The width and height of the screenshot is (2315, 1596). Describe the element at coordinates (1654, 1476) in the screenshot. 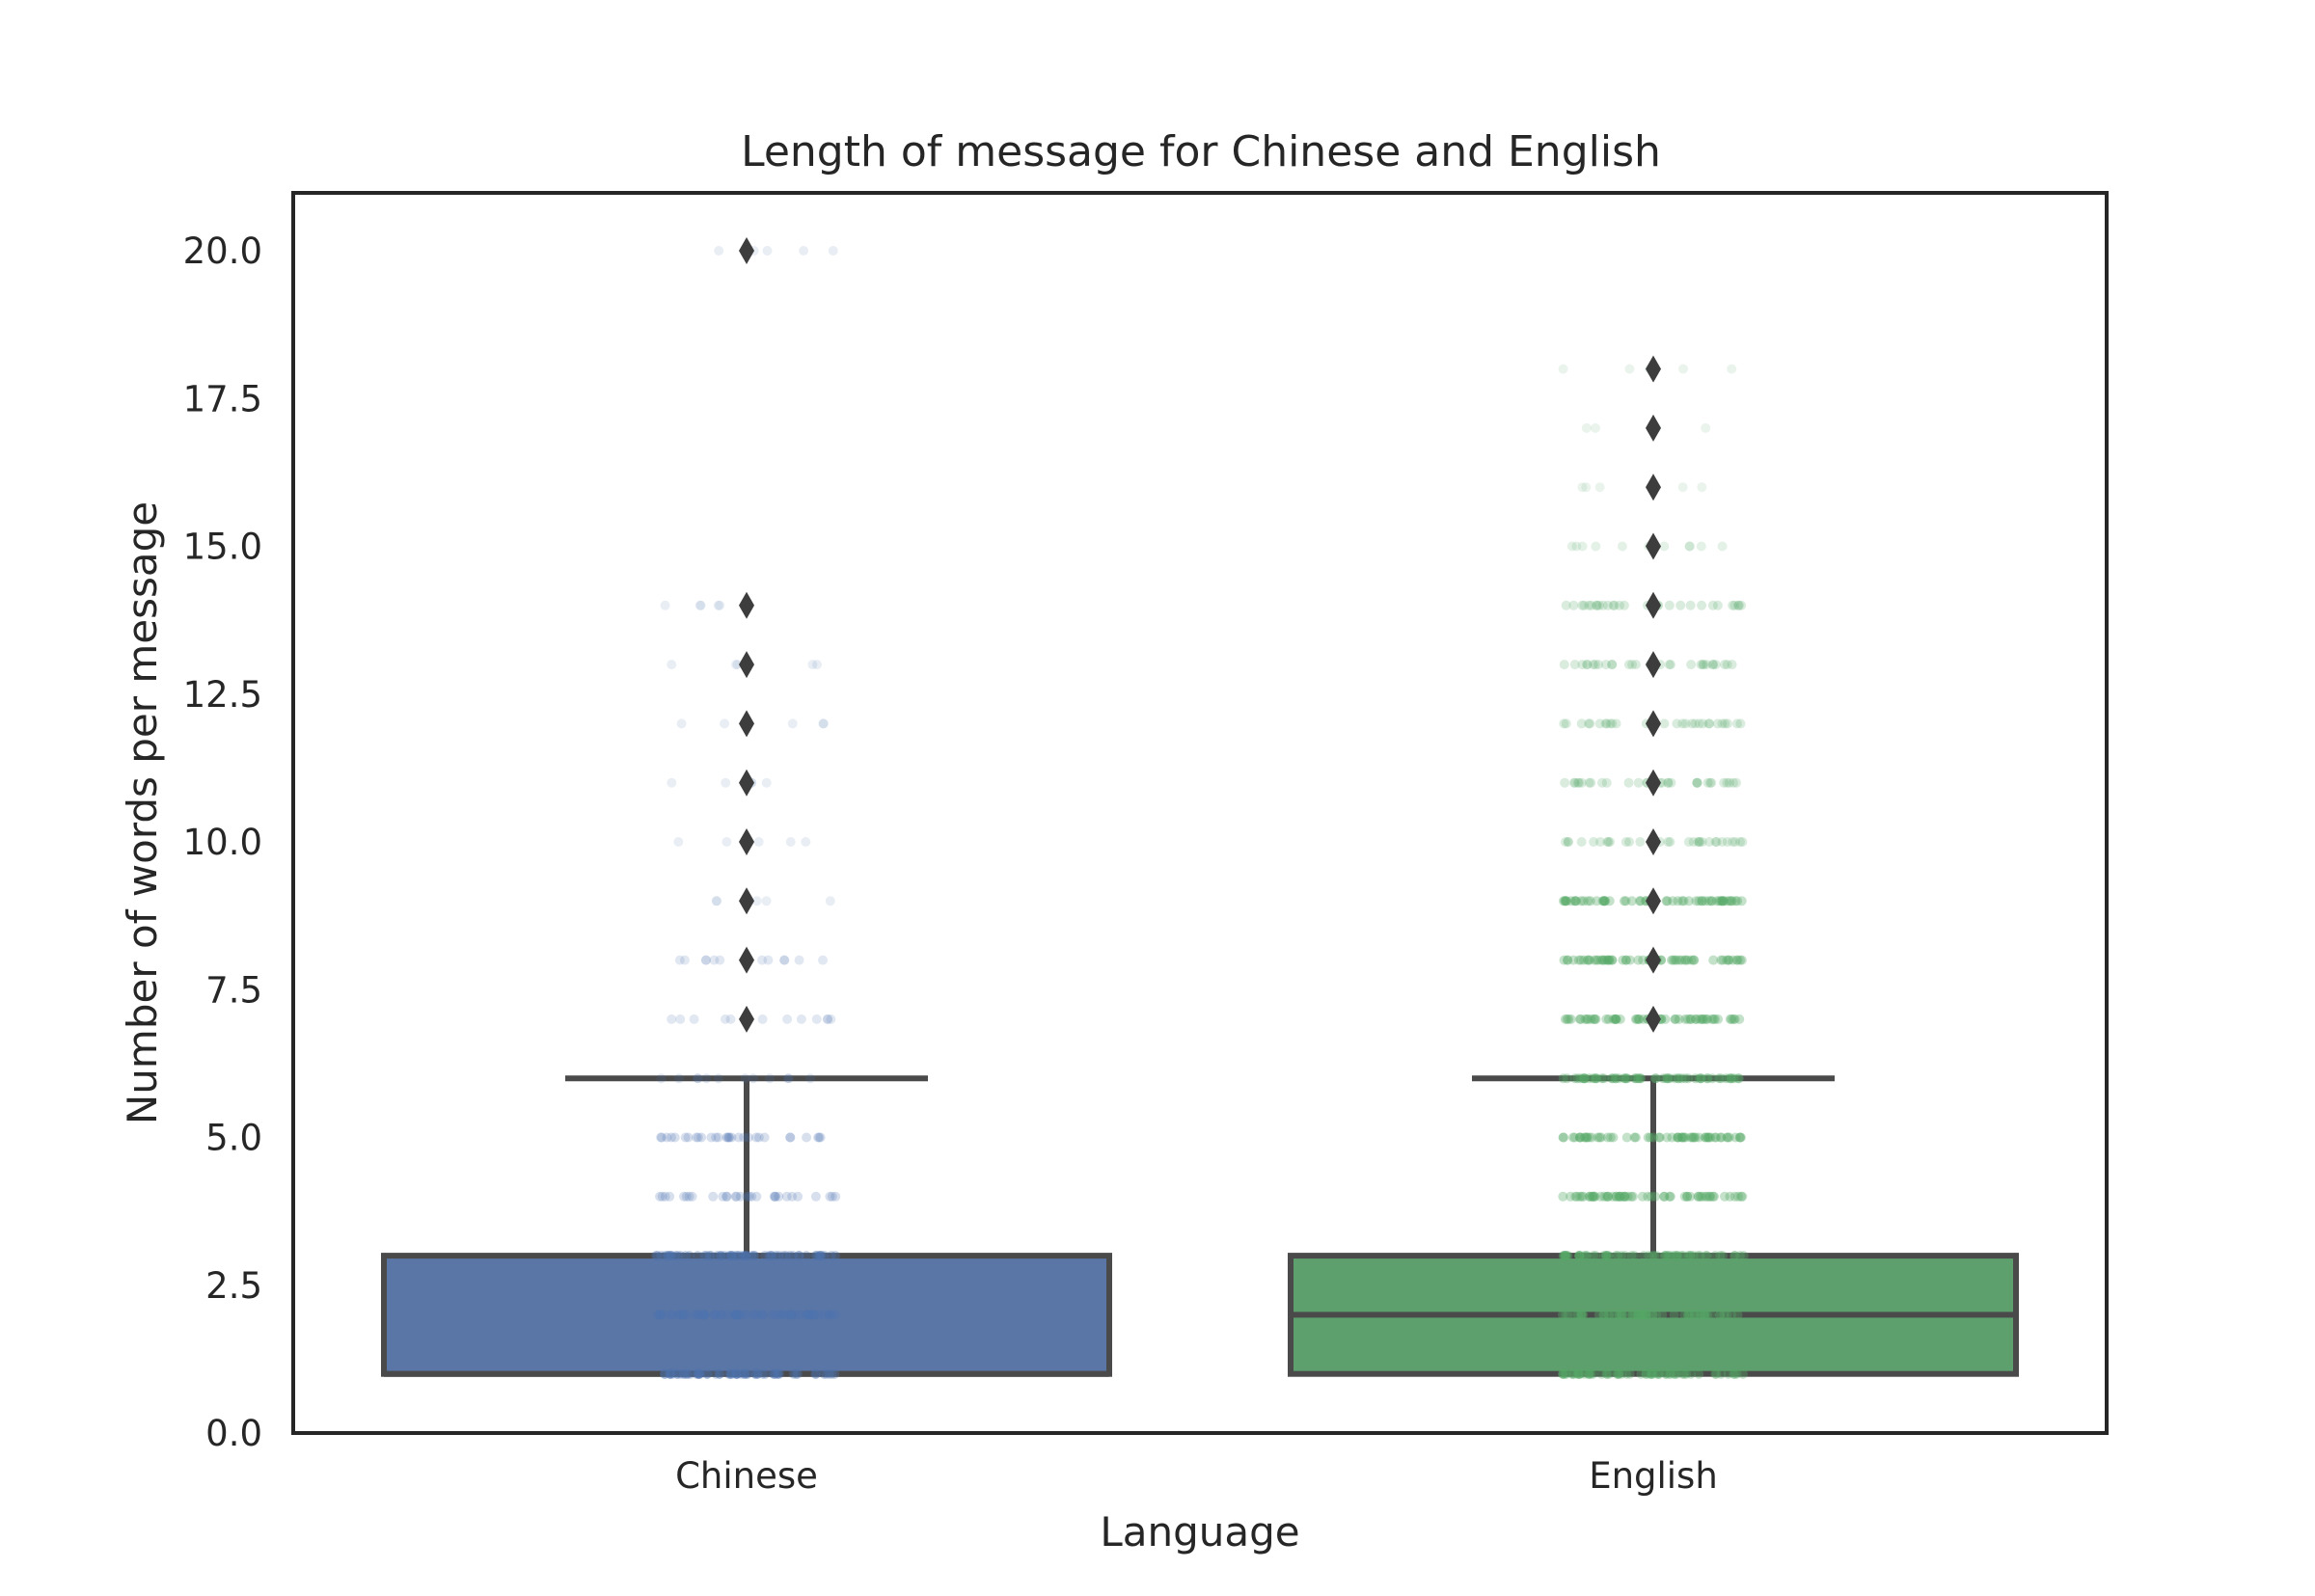

I see `x-tick-label: English` at that location.